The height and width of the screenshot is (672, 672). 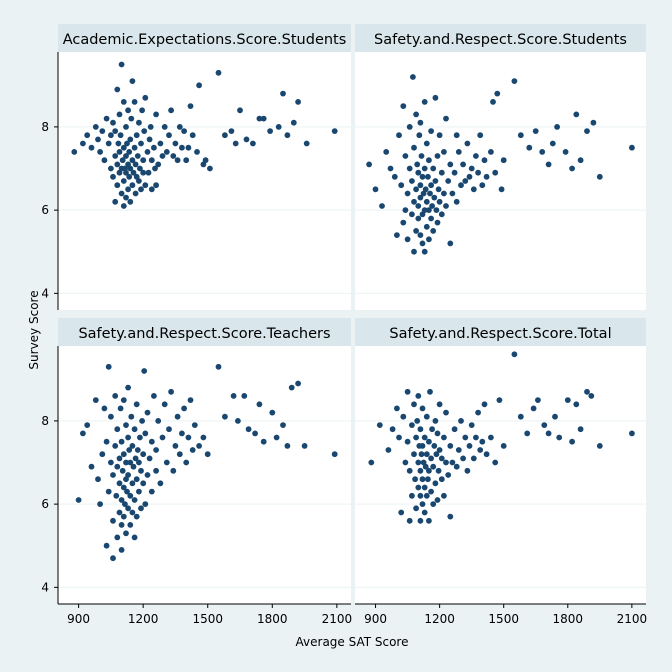 What do you see at coordinates (352, 642) in the screenshot?
I see `x-axis-label: Average SAT Score` at bounding box center [352, 642].